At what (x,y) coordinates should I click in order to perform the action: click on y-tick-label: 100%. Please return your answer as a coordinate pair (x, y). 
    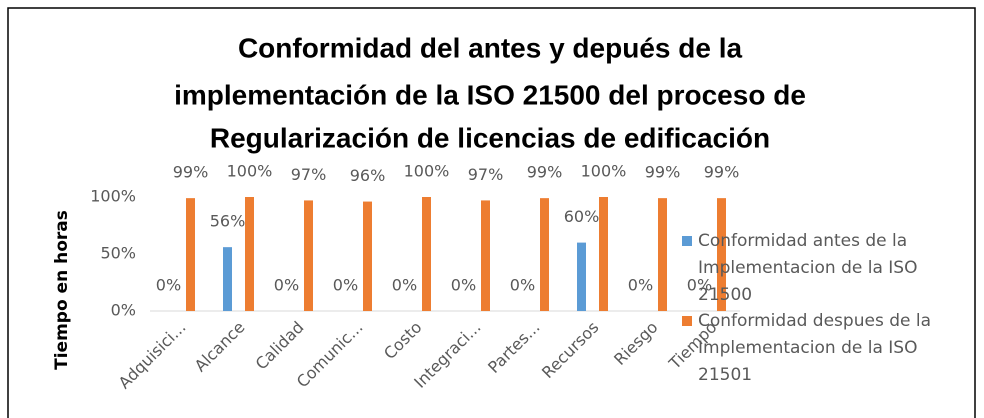
    Looking at the image, I should click on (113, 196).